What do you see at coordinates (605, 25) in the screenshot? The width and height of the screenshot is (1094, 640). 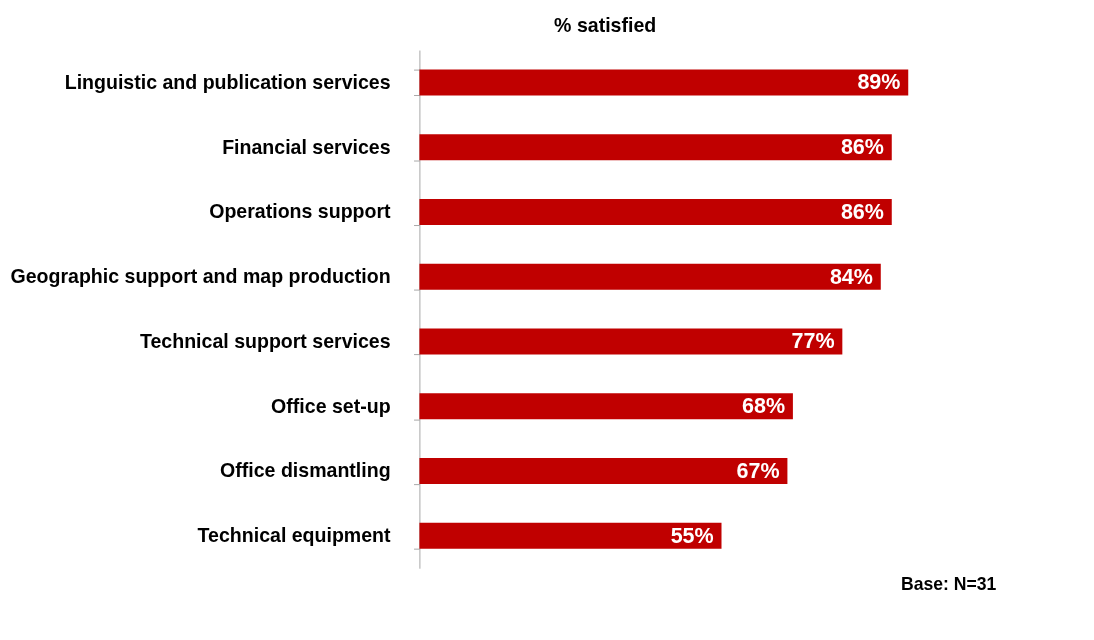 I see `chart-title: % satisfied` at bounding box center [605, 25].